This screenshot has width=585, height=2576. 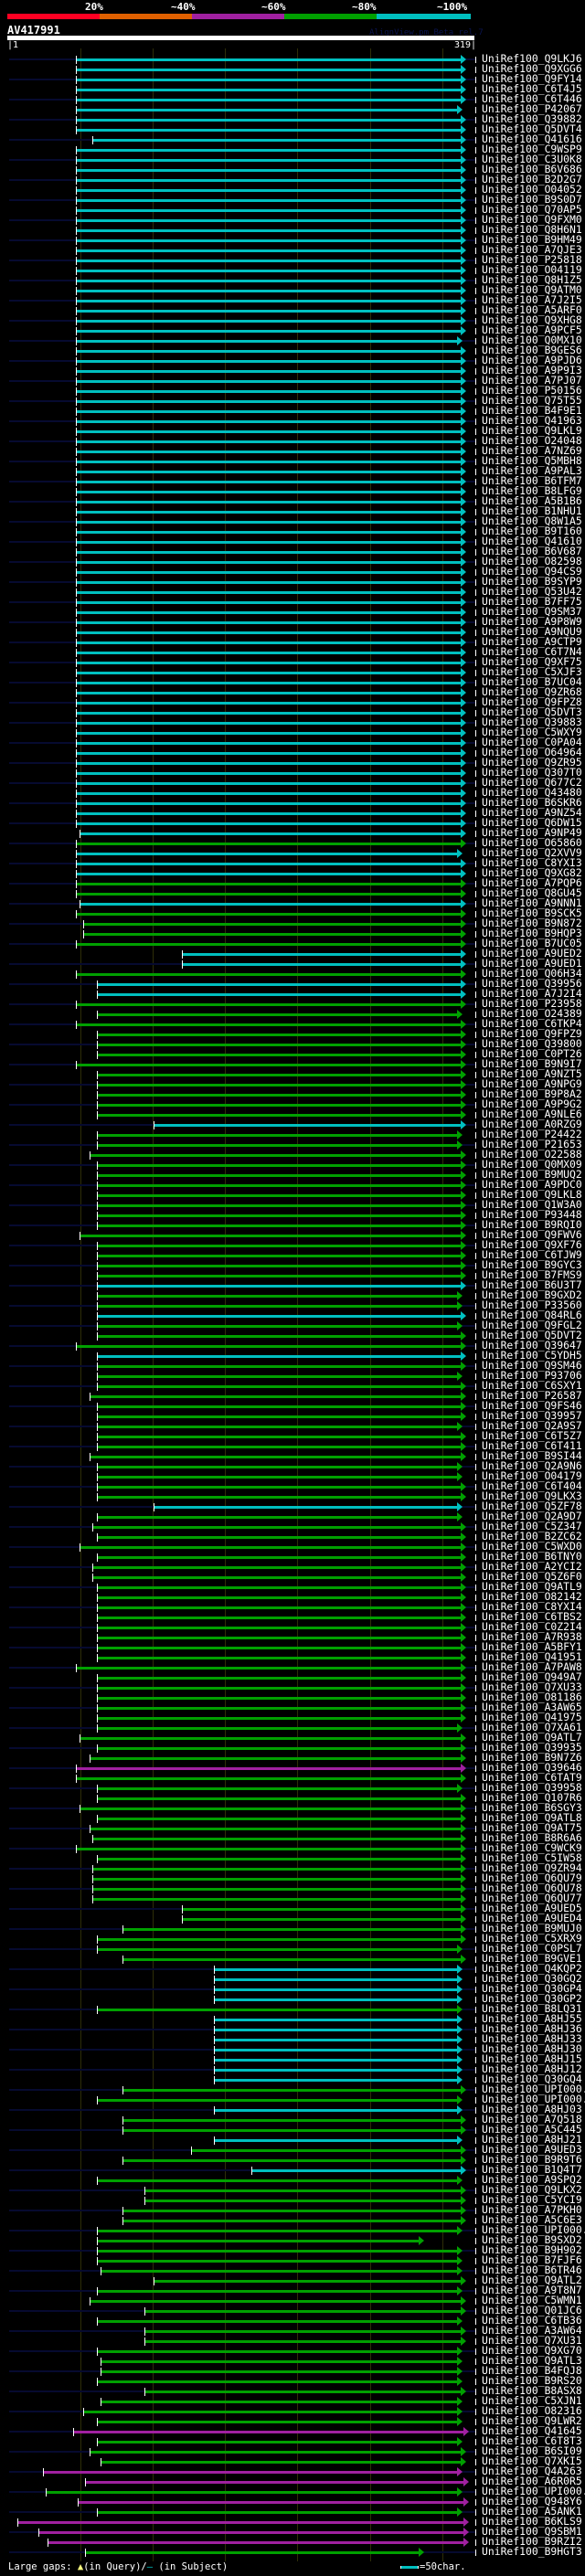 I want to click on subject-label: UniRef100_A5C445, so click(x=532, y=2129).